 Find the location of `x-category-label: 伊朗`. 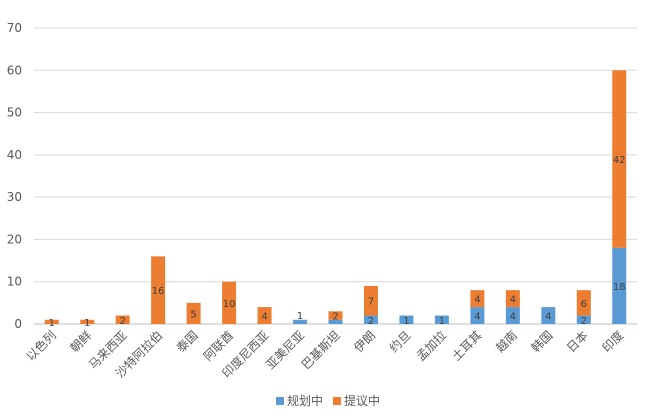

x-category-label: 伊朗 is located at coordinates (364, 341).